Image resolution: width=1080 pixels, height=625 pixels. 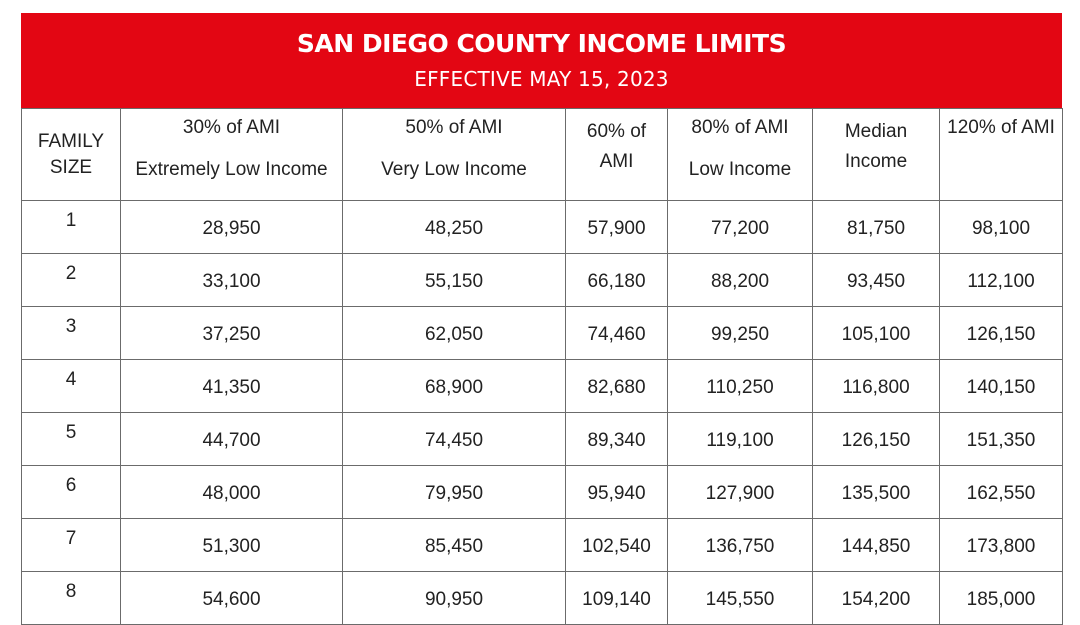 What do you see at coordinates (231, 127) in the screenshot?
I see `header-line1: 30% of AMI` at bounding box center [231, 127].